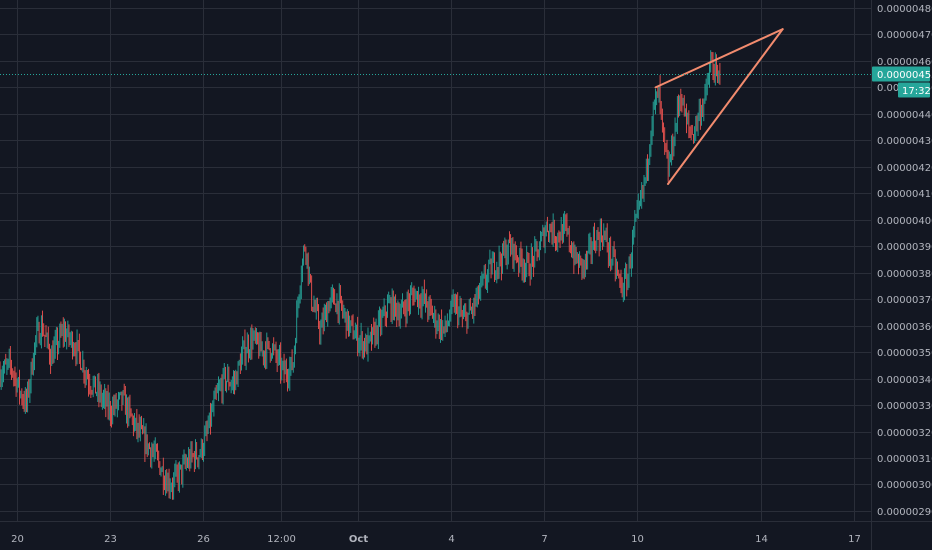  Describe the element at coordinates (904, 115) in the screenshot. I see `price-tick-label: 0.00000440` at that location.